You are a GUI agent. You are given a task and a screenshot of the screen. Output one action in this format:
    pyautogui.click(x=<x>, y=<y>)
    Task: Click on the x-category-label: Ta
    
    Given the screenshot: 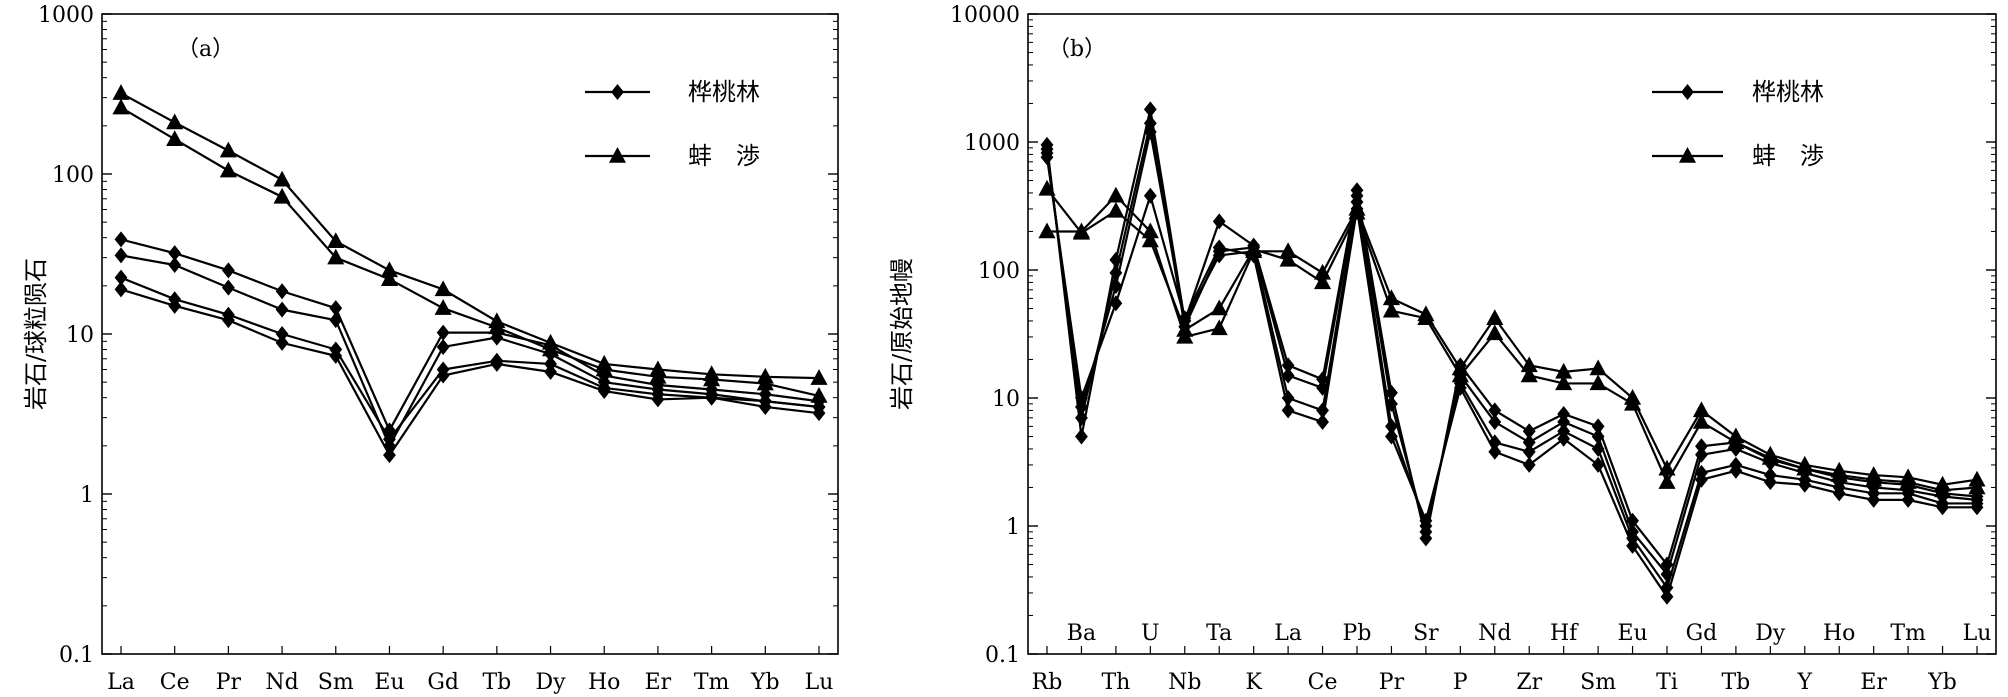 What is the action you would take?
    pyautogui.click(x=1219, y=633)
    